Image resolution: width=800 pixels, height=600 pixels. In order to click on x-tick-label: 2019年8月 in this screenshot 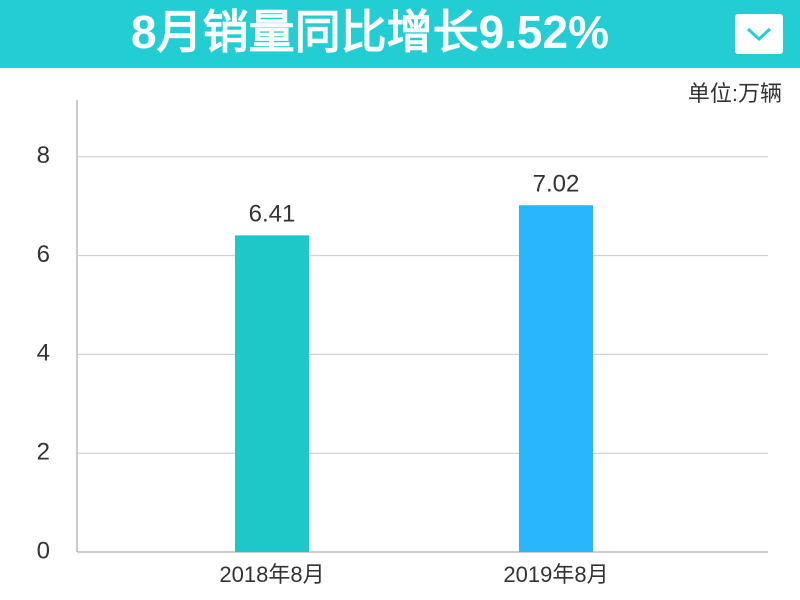, I will do `click(555, 574)`.